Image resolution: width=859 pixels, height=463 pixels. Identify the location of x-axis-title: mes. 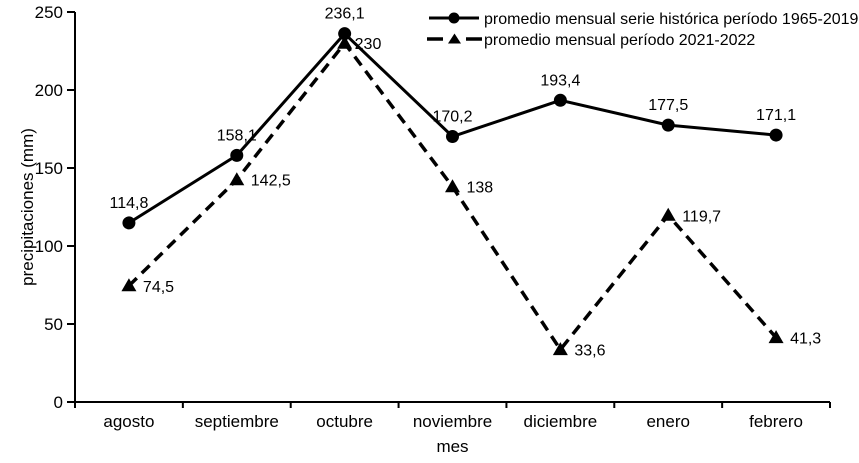
(452, 446).